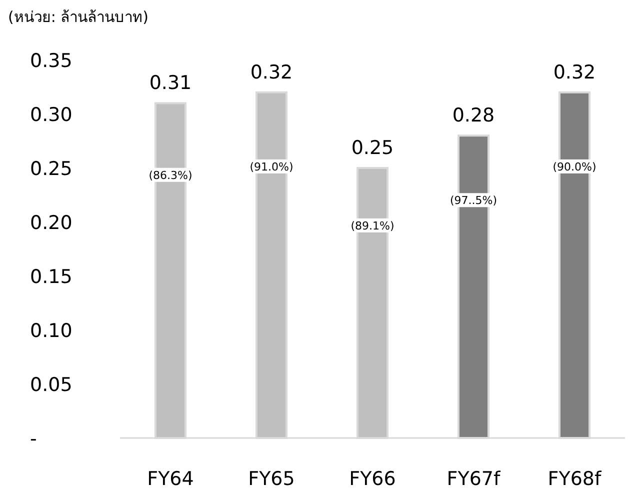 Image resolution: width=631 pixels, height=495 pixels. I want to click on annotation: (86.3%), so click(170, 175).